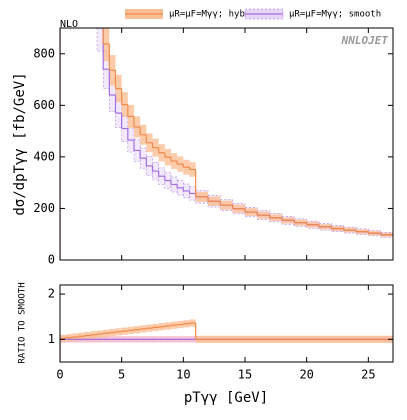  What do you see at coordinates (226, 398) in the screenshot?
I see `x-axis-label: pTγγ [GeV]` at bounding box center [226, 398].